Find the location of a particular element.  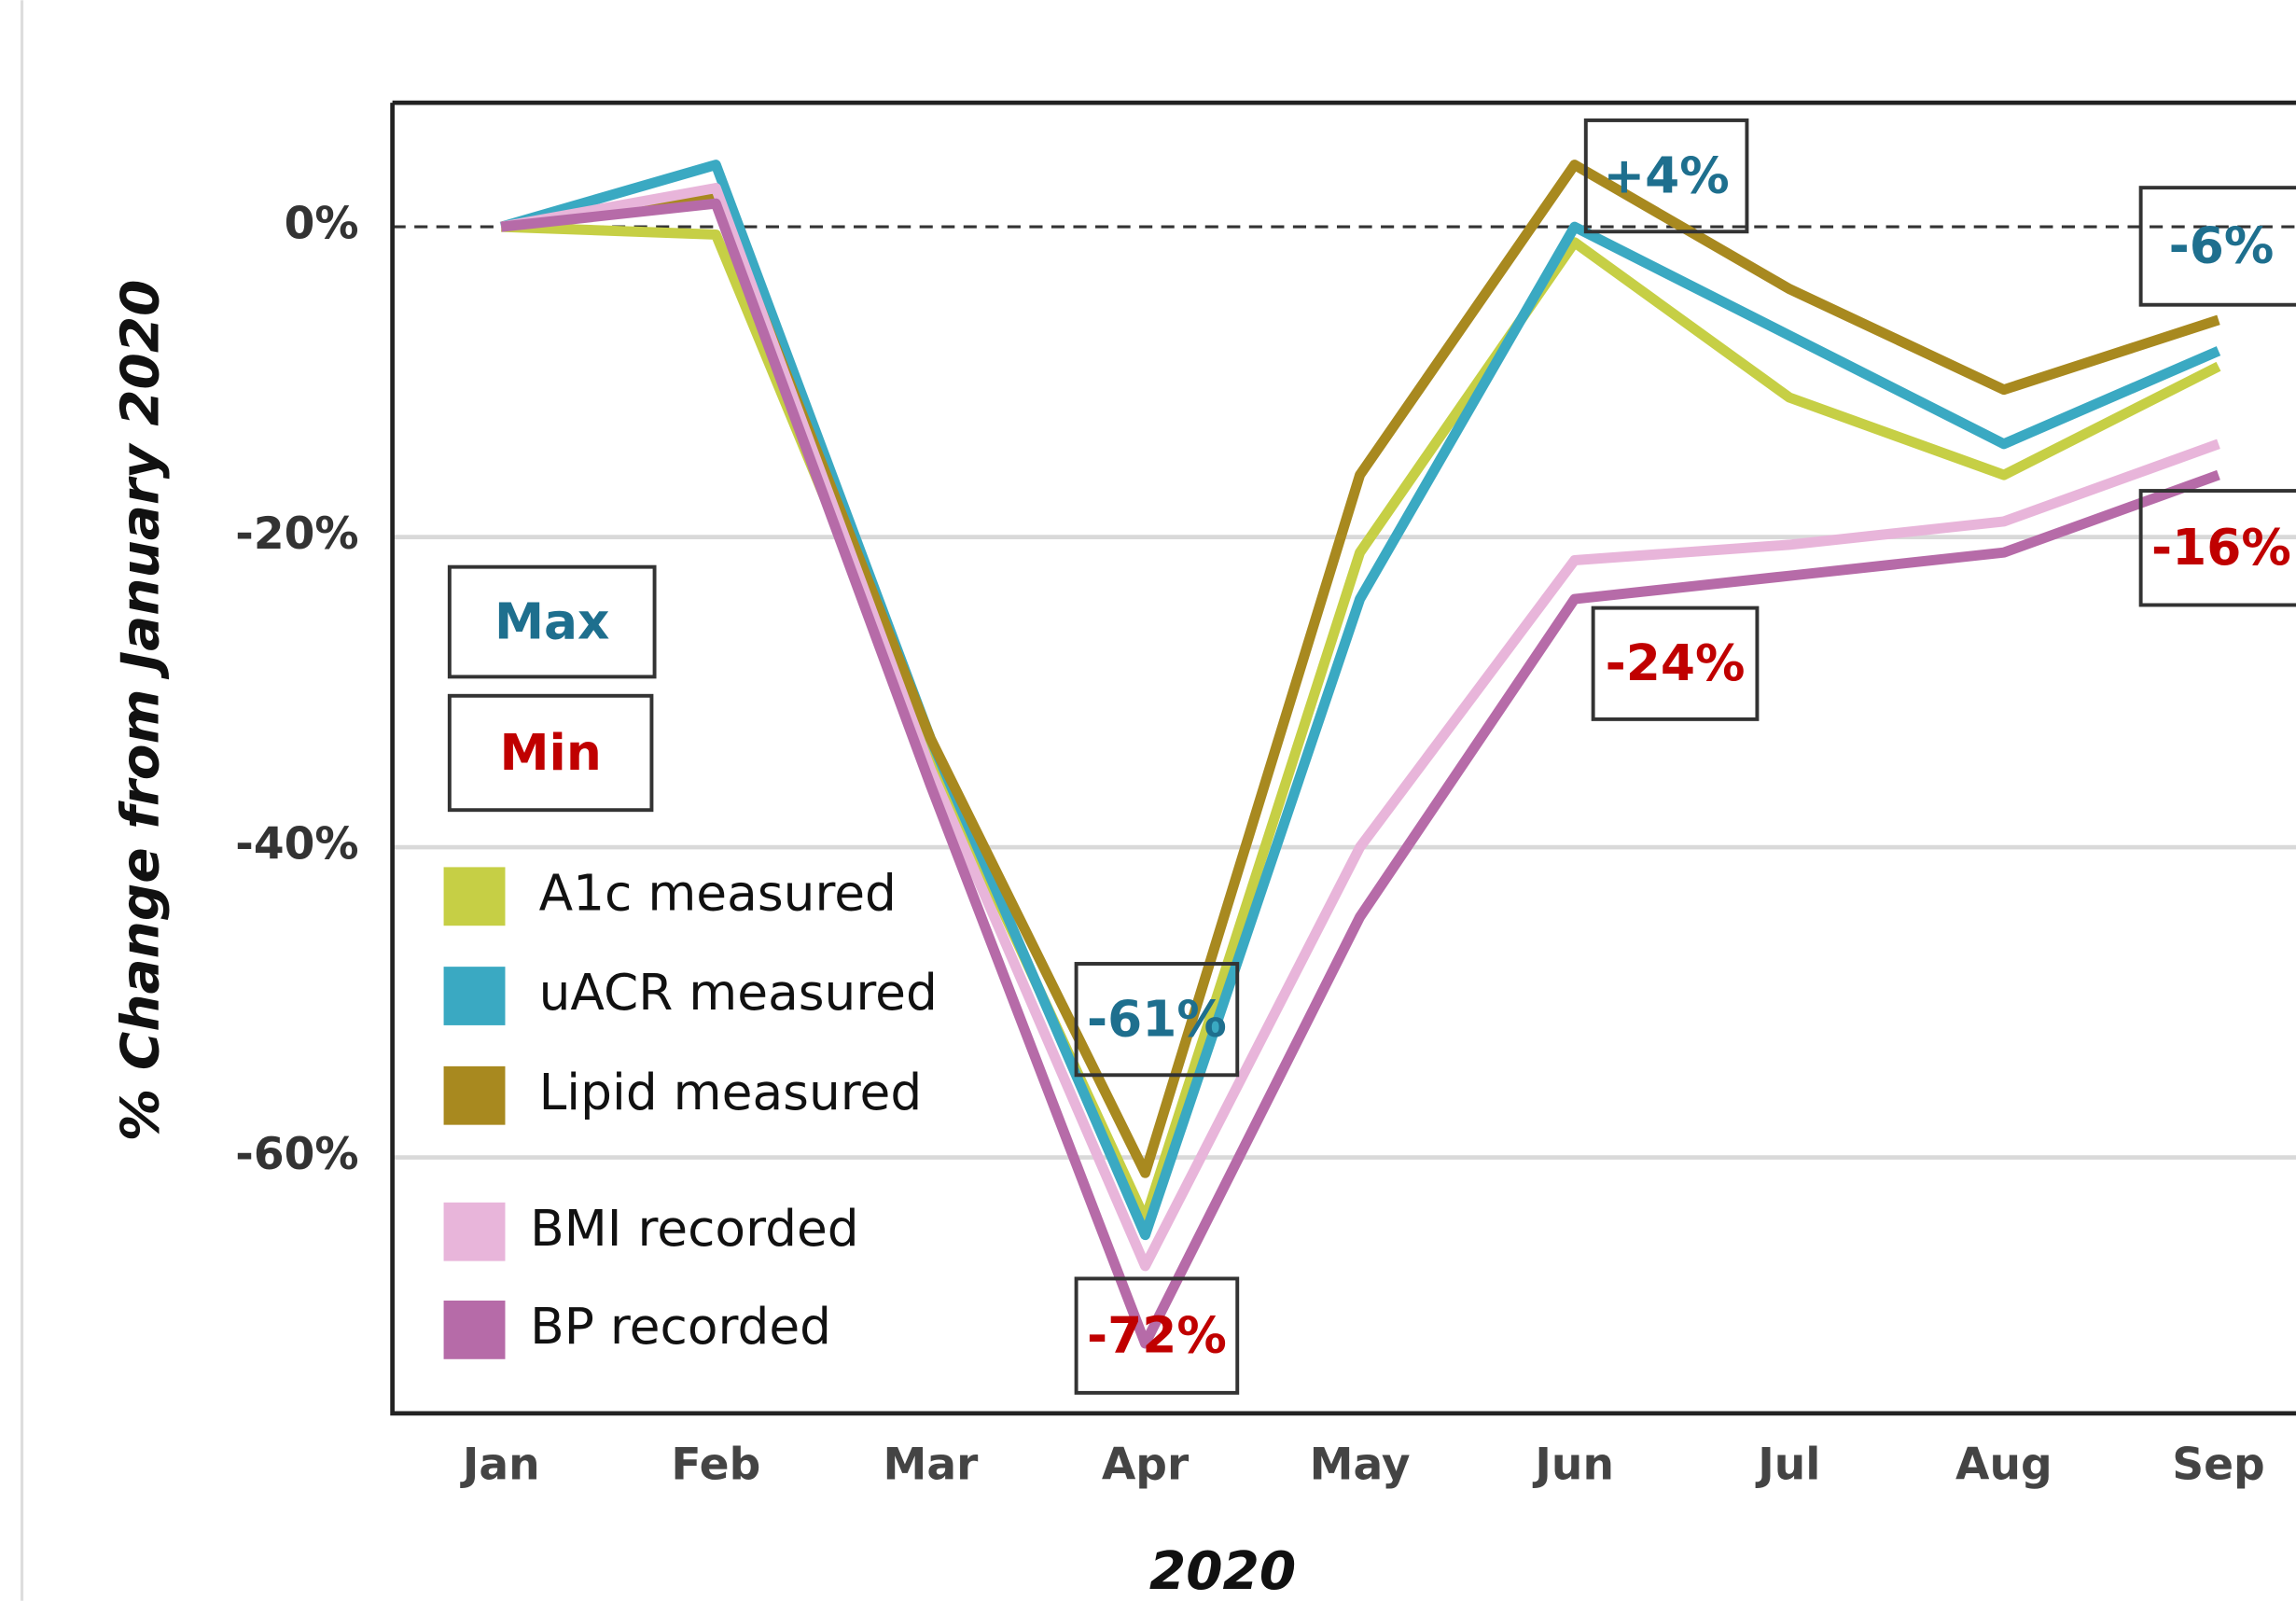

legend-label: BP recorded is located at coordinates (680, 1326).